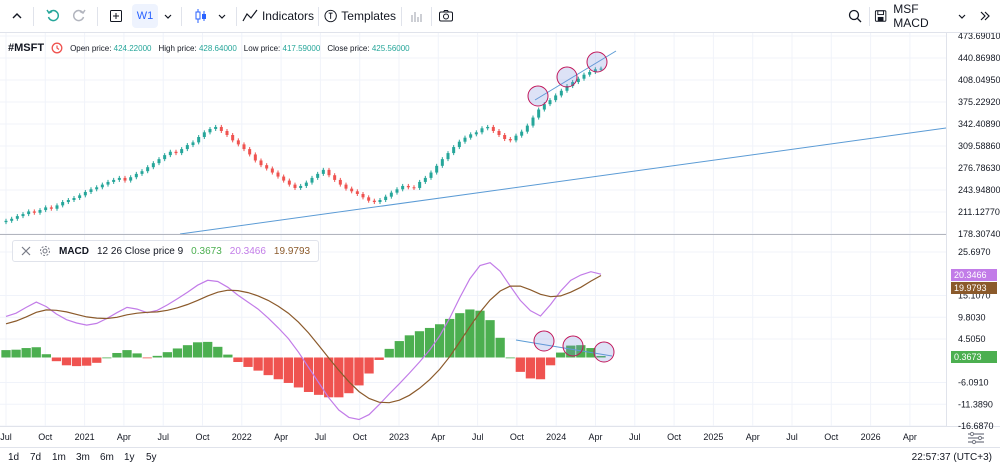 The image size is (1000, 466). I want to click on range-3m: 3m, so click(83, 457).